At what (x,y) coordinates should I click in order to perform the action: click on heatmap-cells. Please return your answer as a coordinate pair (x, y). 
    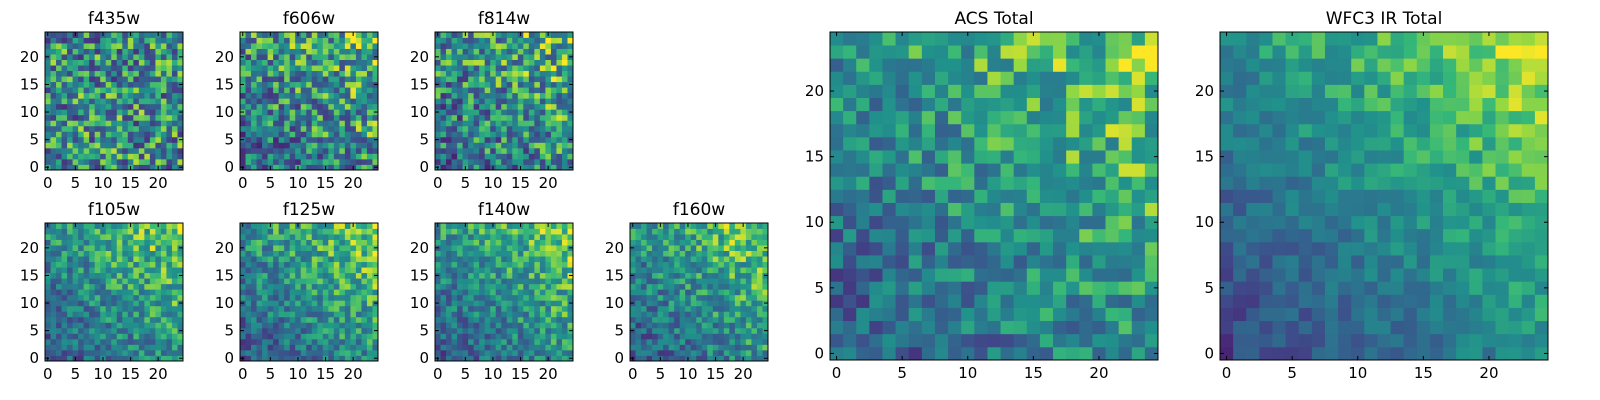
    Looking at the image, I should click on (504, 292).